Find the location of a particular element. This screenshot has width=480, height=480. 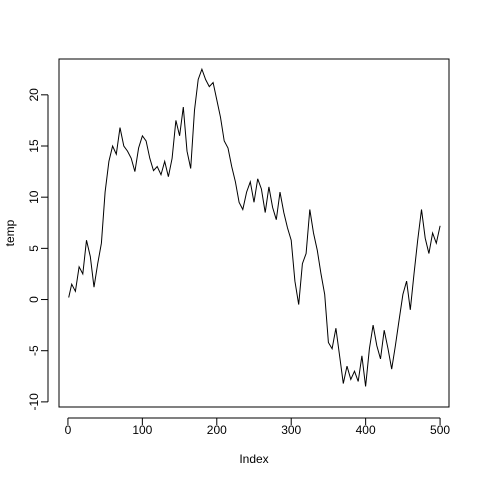

x-tick-label: 100 is located at coordinates (142, 430).